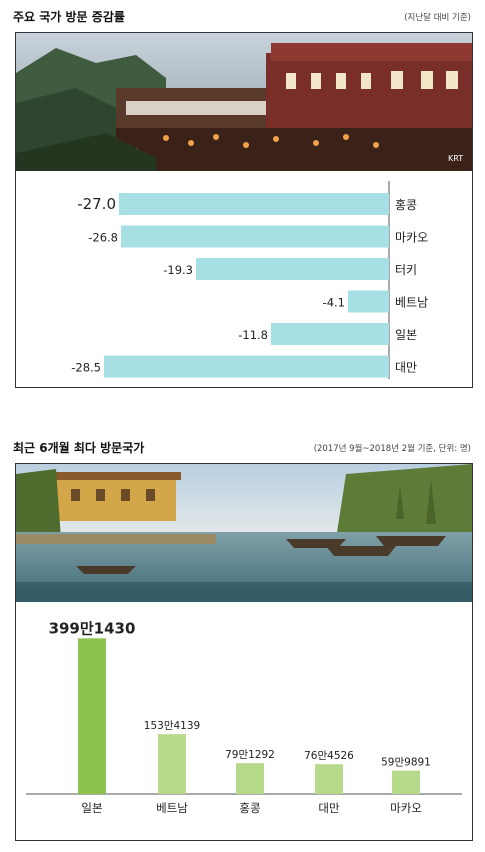 The image size is (485, 852). I want to click on category-label-터키: 터키, so click(406, 270).